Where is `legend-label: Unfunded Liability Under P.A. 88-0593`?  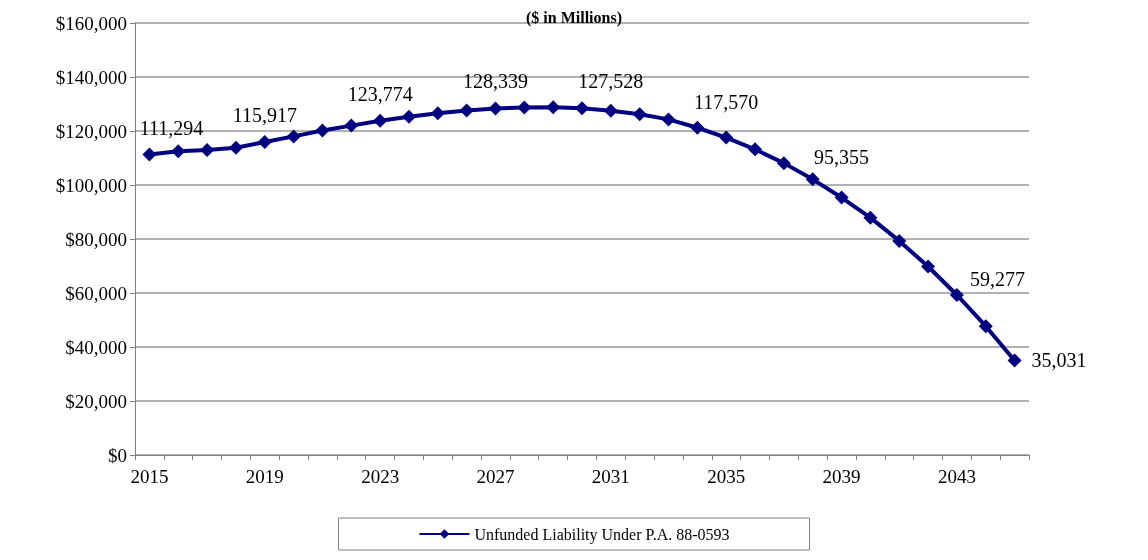 legend-label: Unfunded Liability Under P.A. 88-0593 is located at coordinates (602, 534).